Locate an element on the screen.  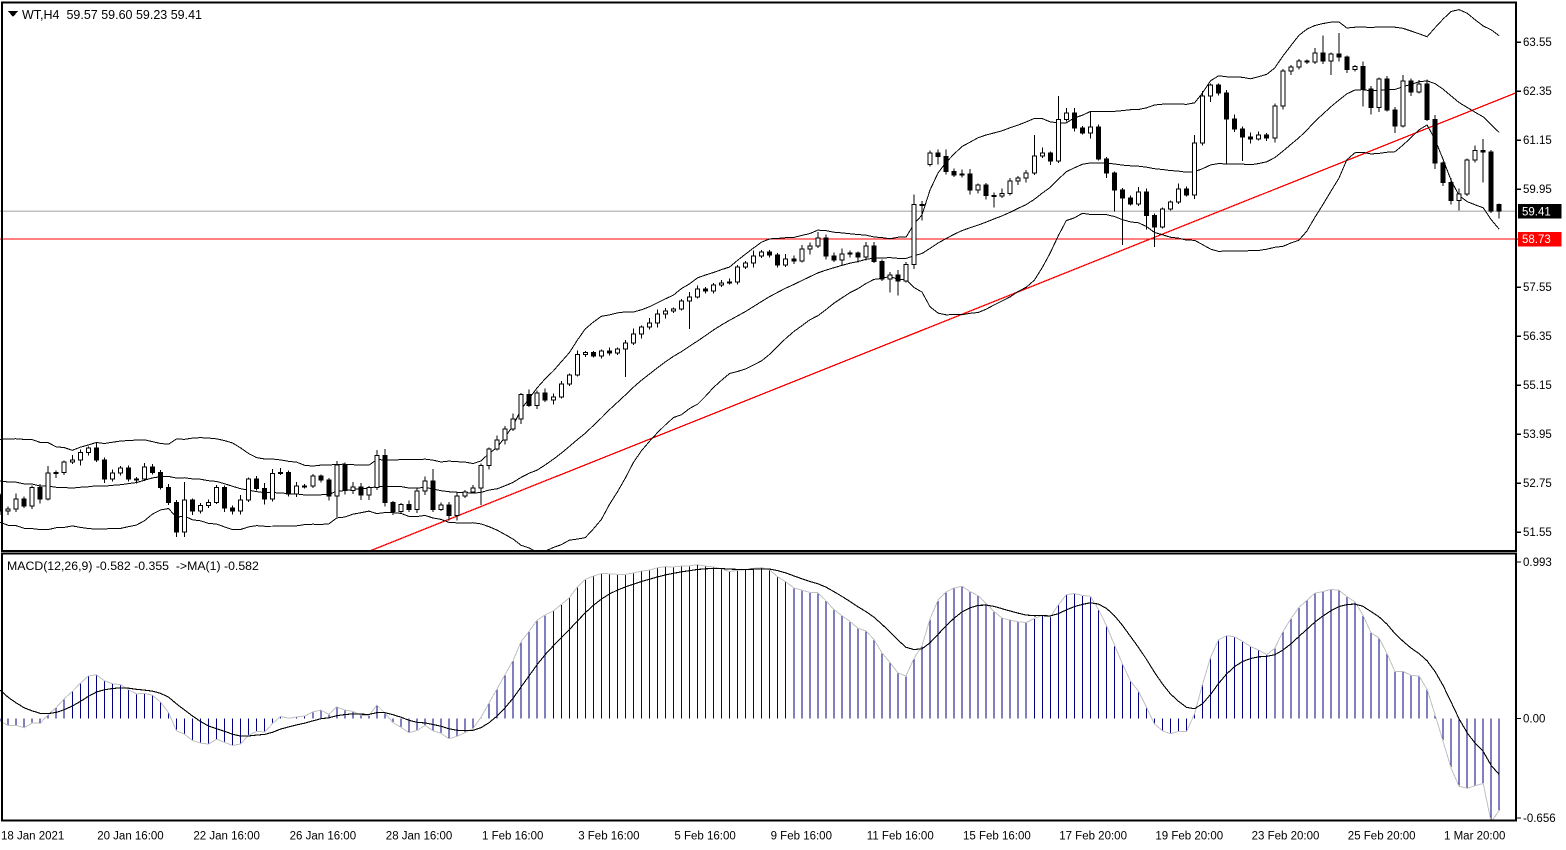
svg-text: 52.75 is located at coordinates (1537, 484).